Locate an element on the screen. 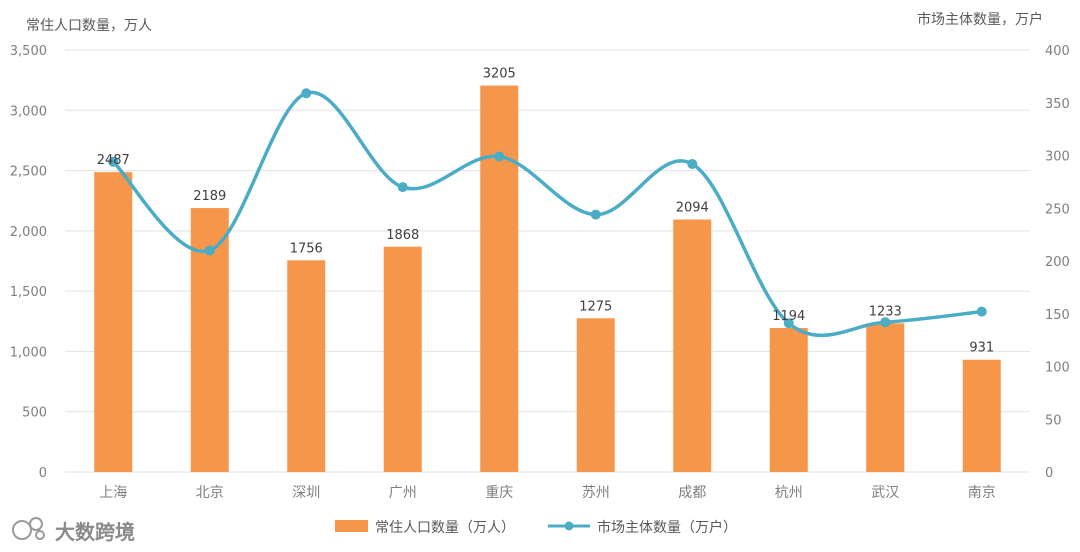 The width and height of the screenshot is (1080, 552). x-category-label: 苏州 is located at coordinates (596, 493).